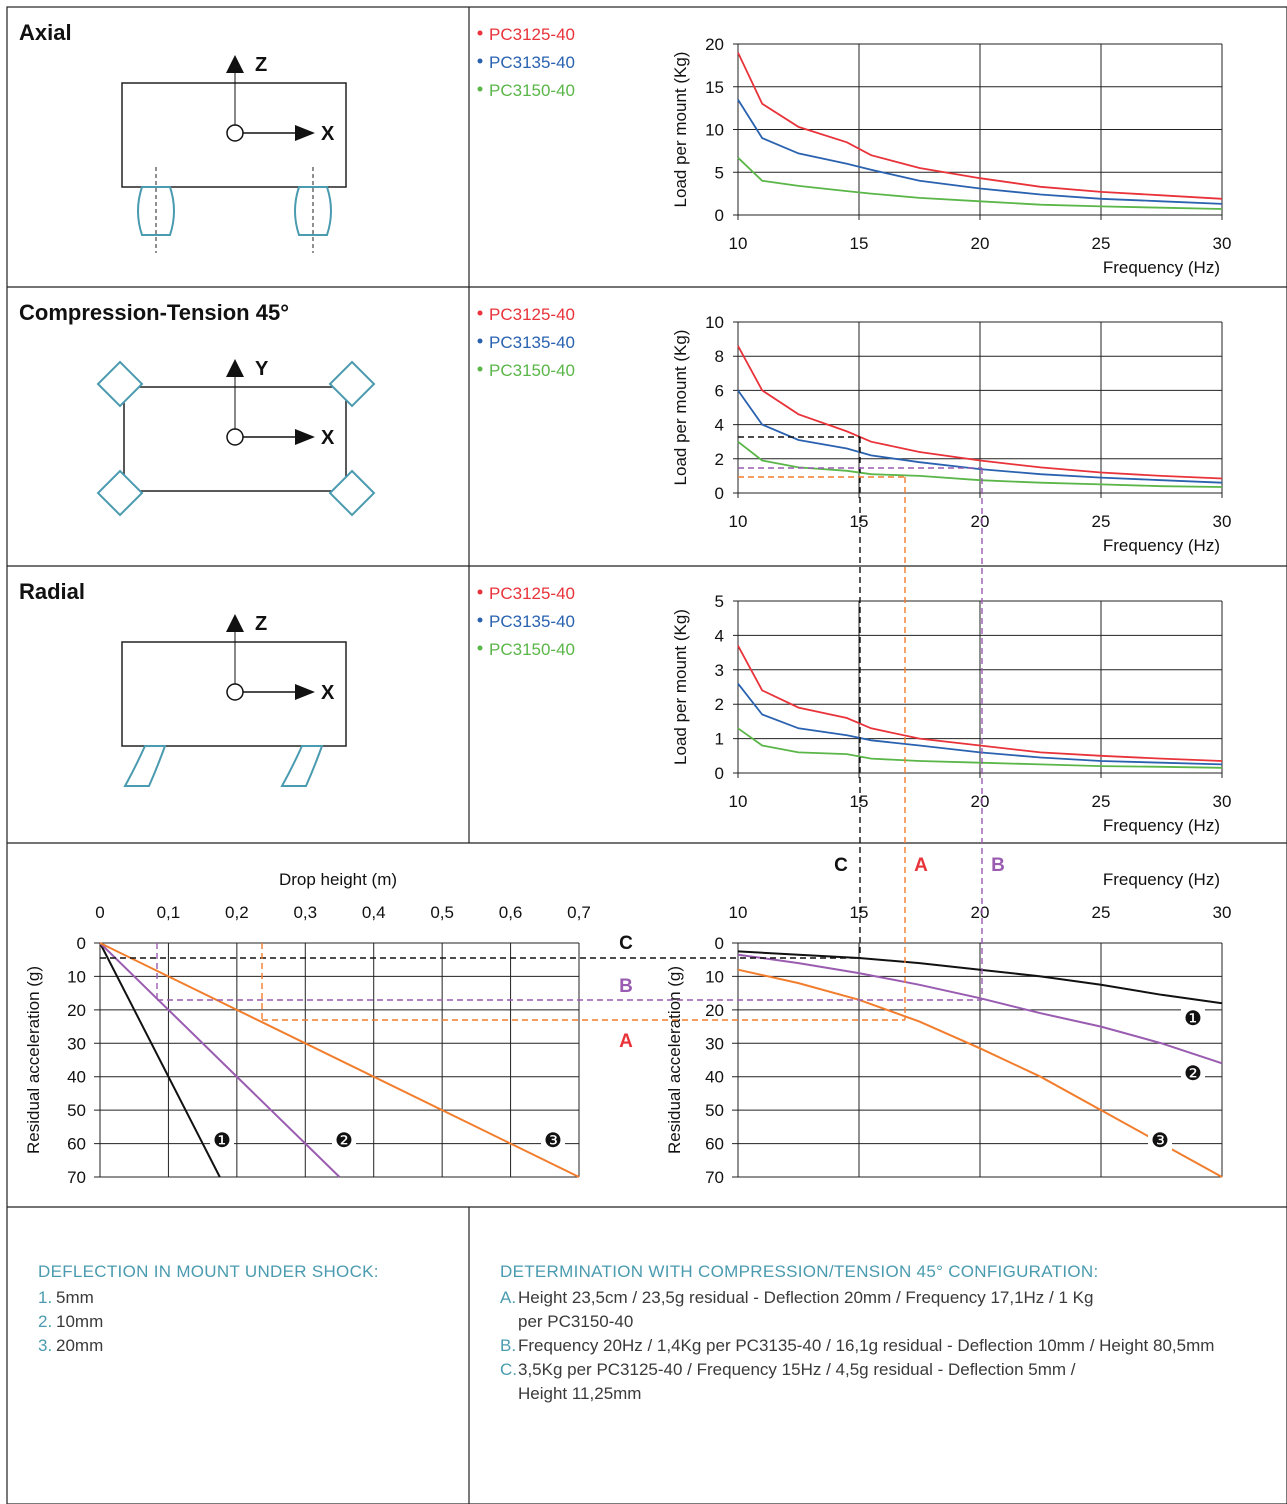 Image resolution: width=1287 pixels, height=1504 pixels. What do you see at coordinates (305, 912) in the screenshot?
I see `x-tick-label: 0,3` at bounding box center [305, 912].